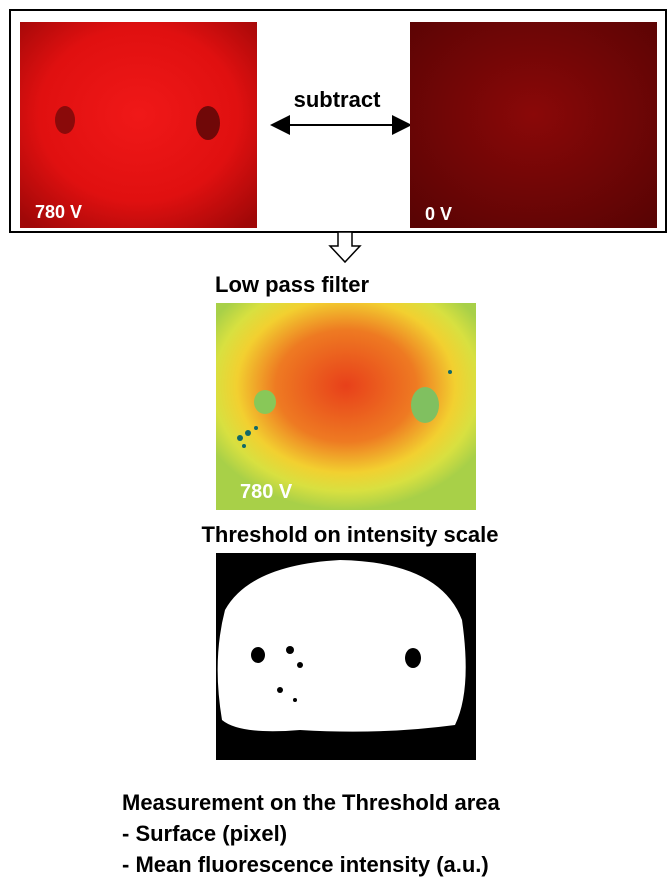 The height and width of the screenshot is (883, 667). Describe the element at coordinates (204, 833) in the screenshot. I see `result-item: - Surface (pixel)` at that location.